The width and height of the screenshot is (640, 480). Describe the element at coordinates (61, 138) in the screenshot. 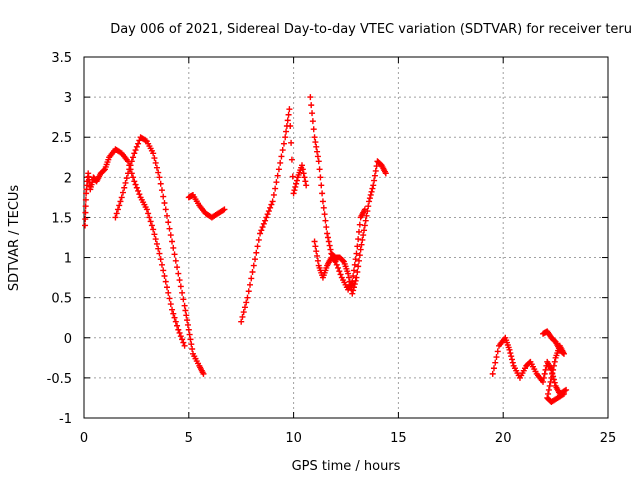

I see `y-tick-label: 2.5` at that location.